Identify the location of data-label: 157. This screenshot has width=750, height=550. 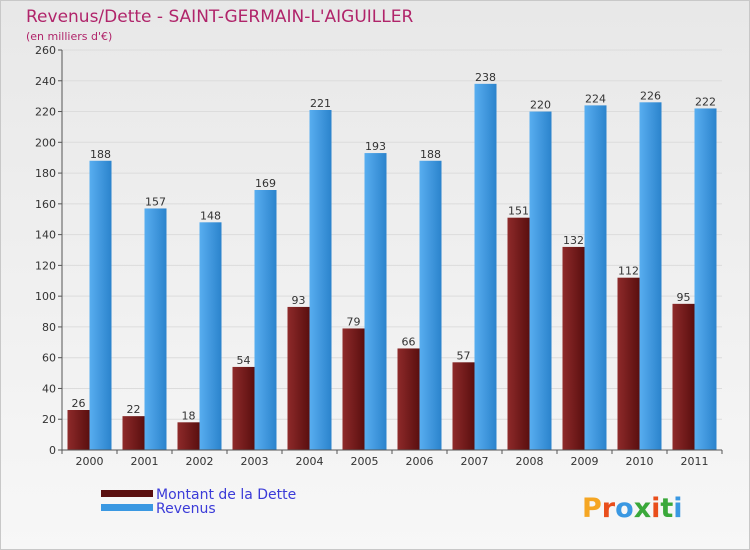
(155, 201).